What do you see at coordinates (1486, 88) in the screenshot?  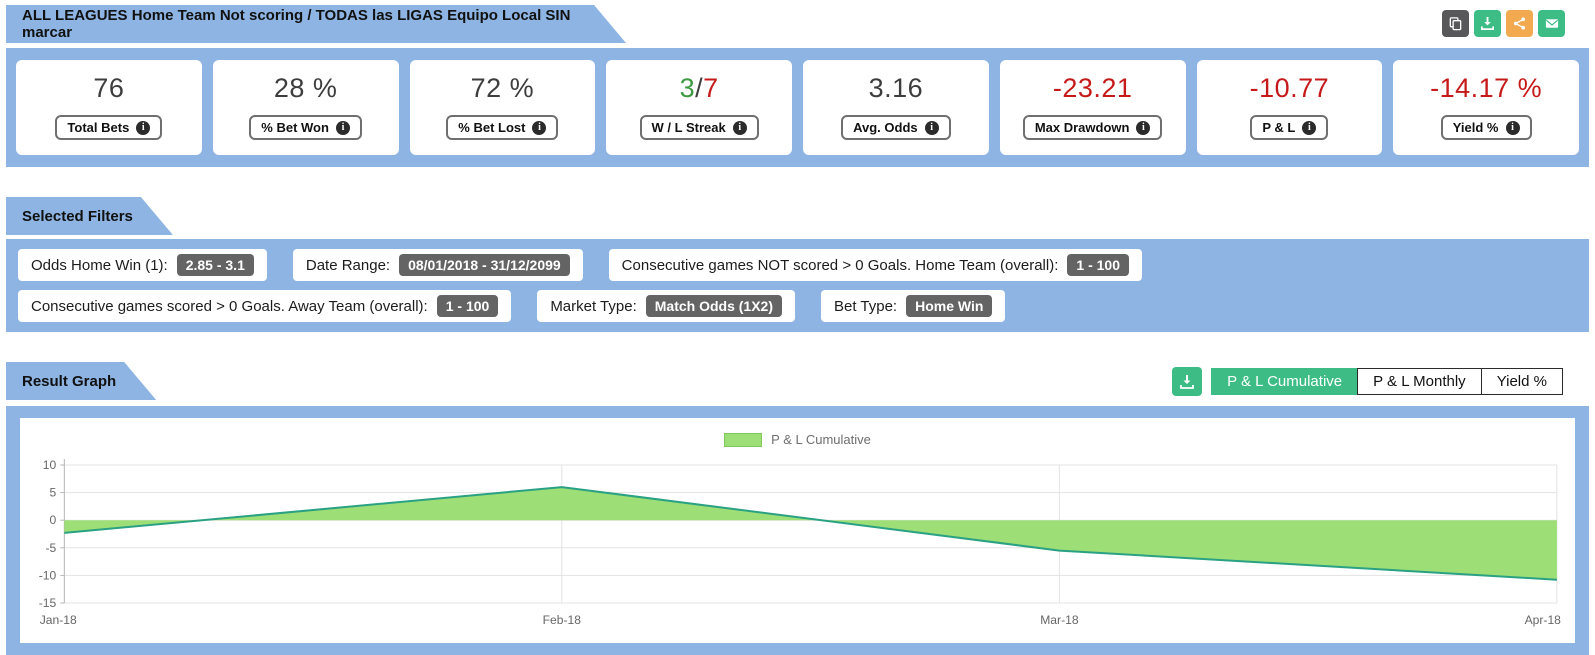 I see `stat-value: -14.17 %` at bounding box center [1486, 88].